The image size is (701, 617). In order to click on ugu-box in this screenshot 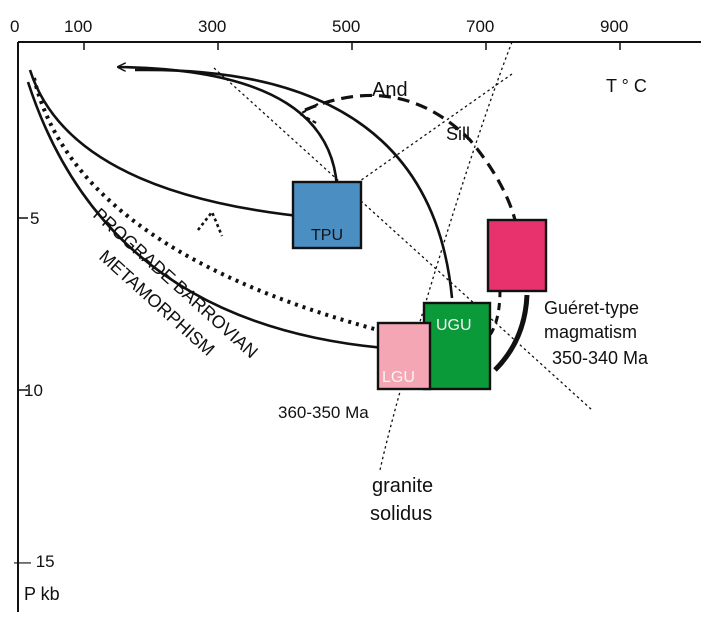, I will do `click(457, 346)`.